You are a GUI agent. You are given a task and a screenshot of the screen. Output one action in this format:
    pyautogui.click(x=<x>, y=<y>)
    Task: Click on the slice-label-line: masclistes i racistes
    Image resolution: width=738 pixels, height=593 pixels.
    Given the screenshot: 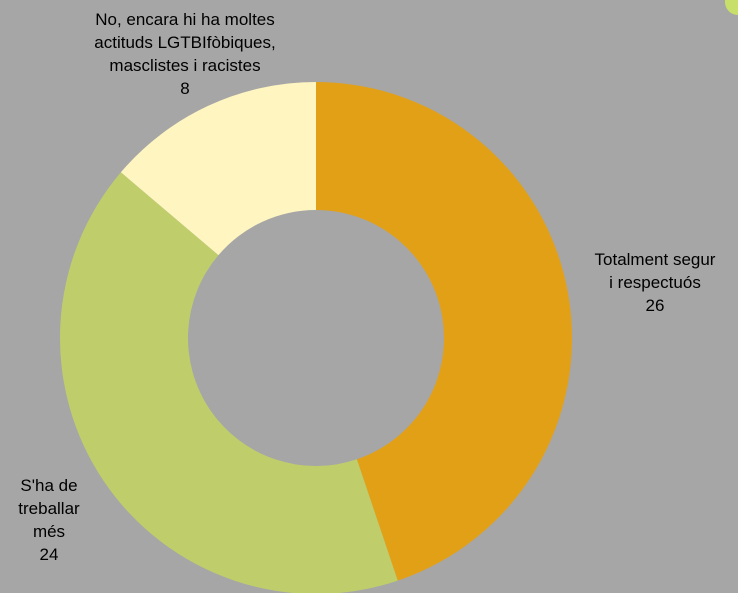 What is the action you would take?
    pyautogui.click(x=185, y=65)
    